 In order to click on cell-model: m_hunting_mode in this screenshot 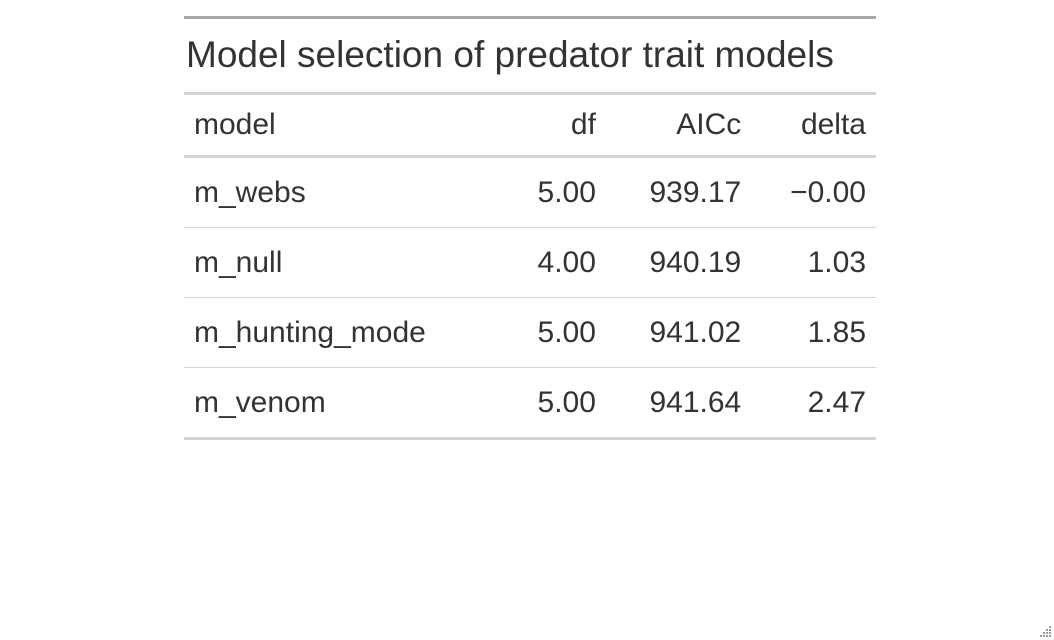, I will do `click(344, 332)`.